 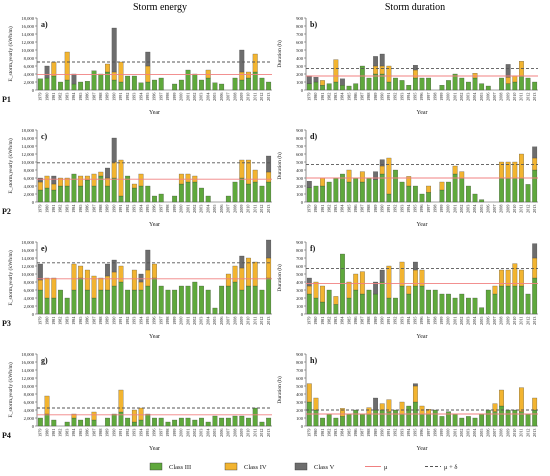 I want to click on x-tick-label: 1994, so click(x=408, y=208).